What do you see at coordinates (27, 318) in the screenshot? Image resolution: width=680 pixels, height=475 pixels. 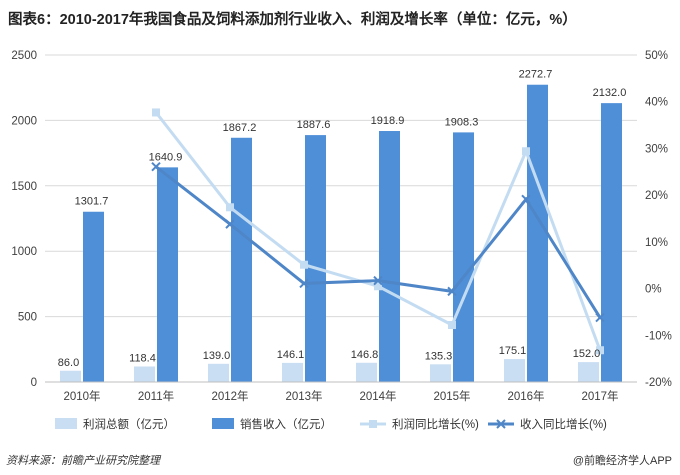 I see `left-tick-label: 500` at bounding box center [27, 318].